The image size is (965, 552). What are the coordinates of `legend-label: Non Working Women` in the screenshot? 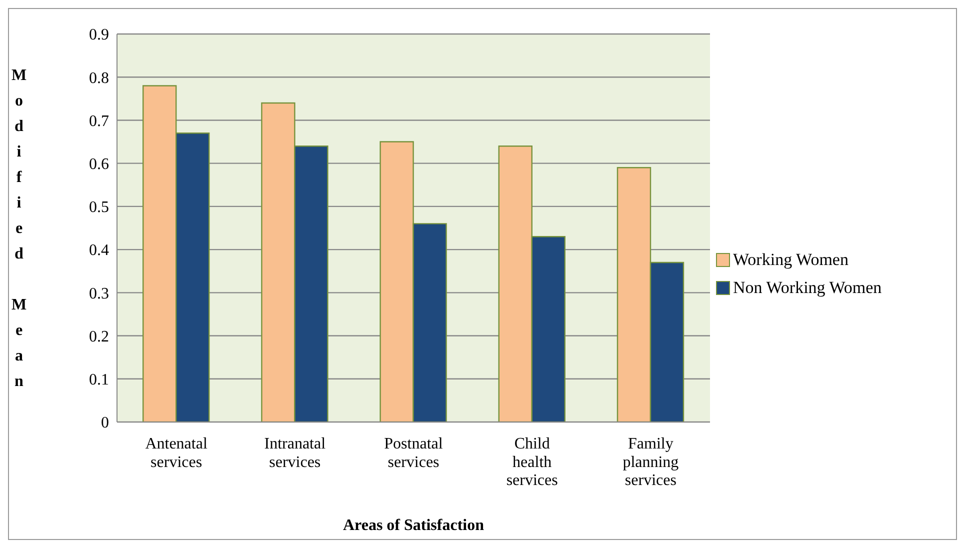 It's located at (807, 288).